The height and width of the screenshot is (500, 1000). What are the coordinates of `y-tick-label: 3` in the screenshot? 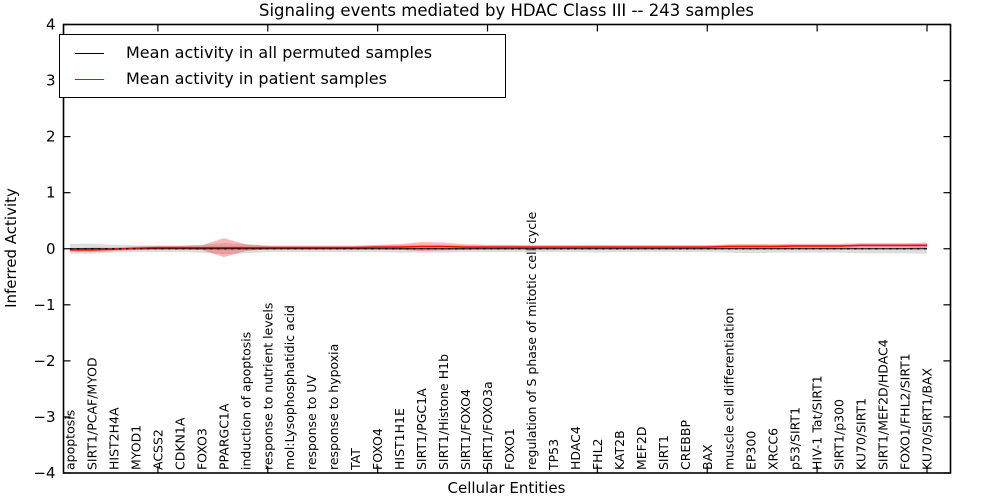 It's located at (51, 81).